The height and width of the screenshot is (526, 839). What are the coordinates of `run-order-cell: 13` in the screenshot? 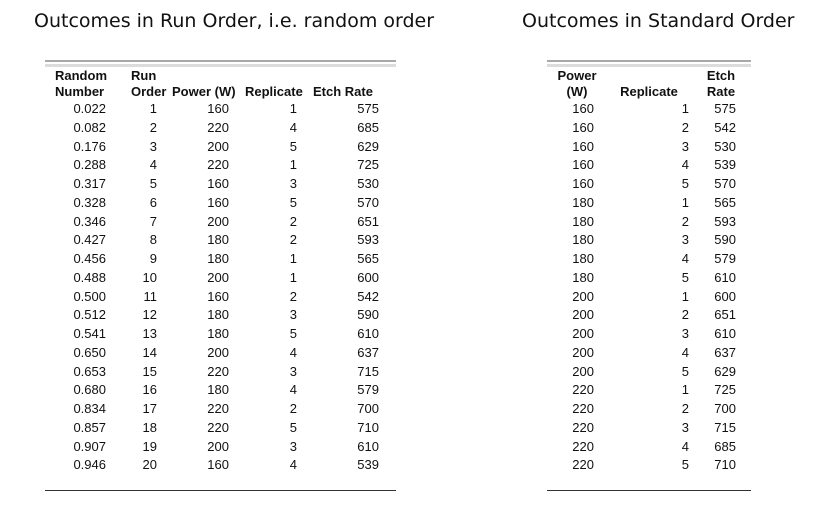 It's located at (149, 333).